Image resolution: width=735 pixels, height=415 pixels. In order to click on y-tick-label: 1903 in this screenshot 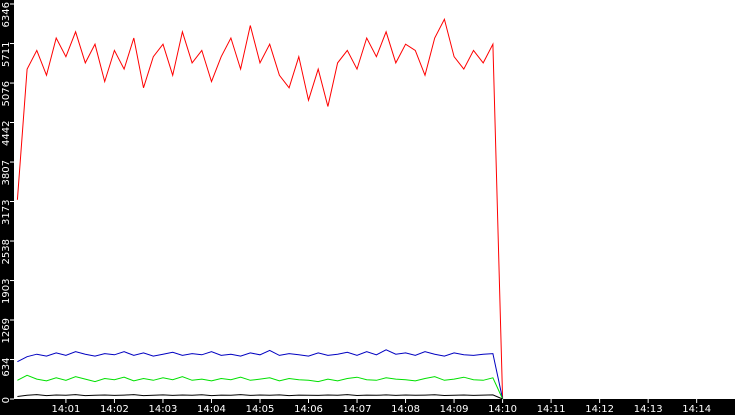, I will do `click(6, 291)`.